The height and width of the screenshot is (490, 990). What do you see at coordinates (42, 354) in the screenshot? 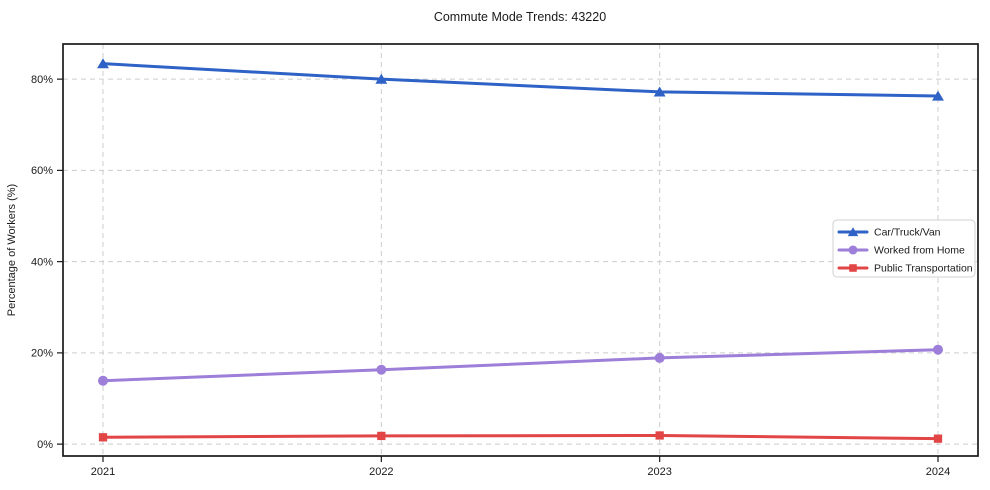
I see `y-tick-label: 20%` at bounding box center [42, 354].